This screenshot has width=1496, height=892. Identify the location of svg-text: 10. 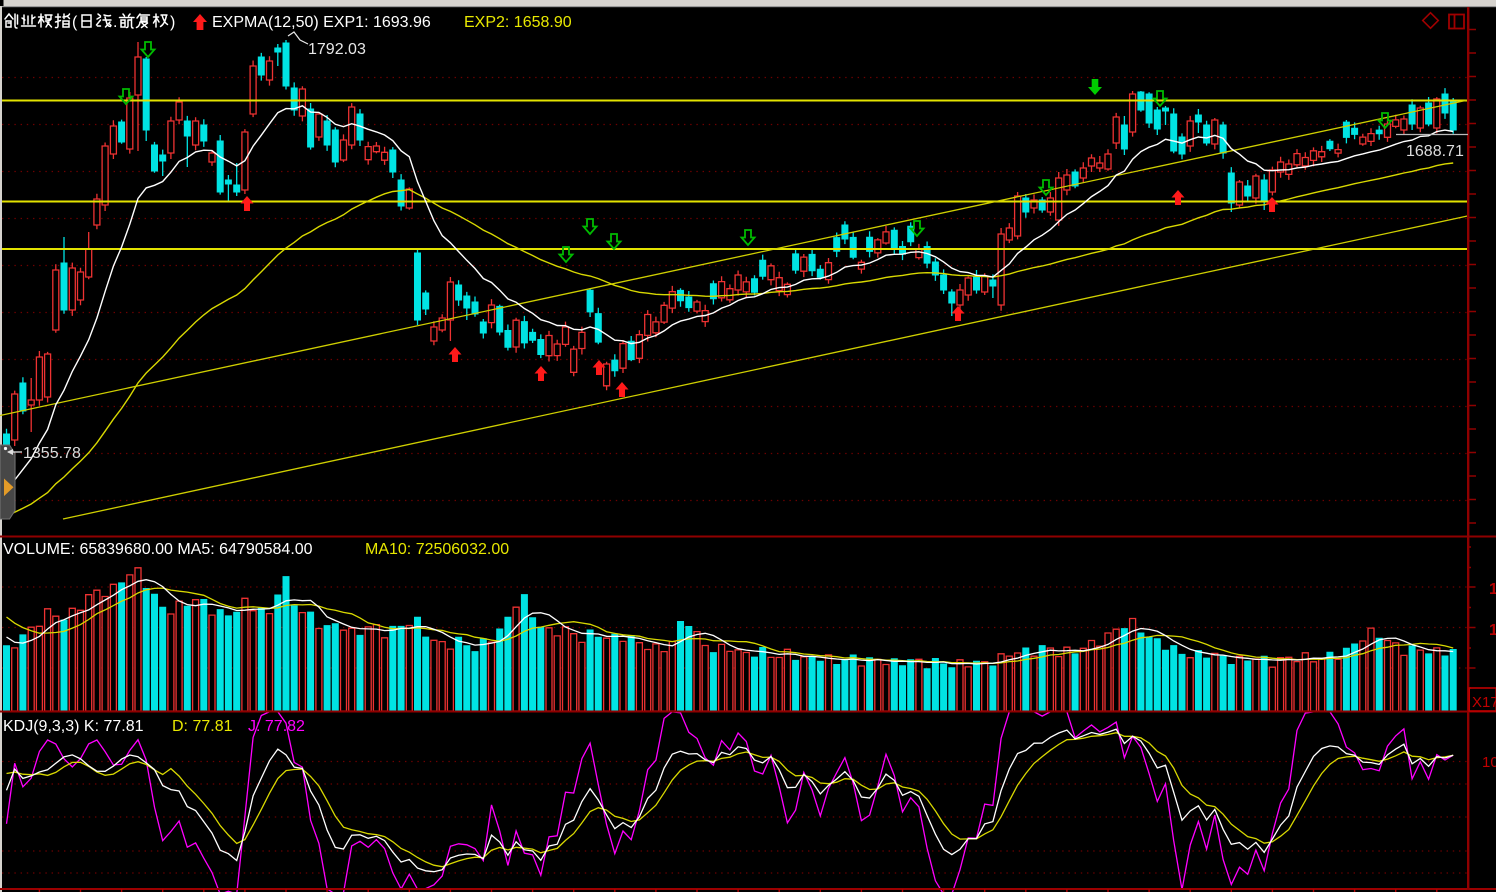
(1489, 762).